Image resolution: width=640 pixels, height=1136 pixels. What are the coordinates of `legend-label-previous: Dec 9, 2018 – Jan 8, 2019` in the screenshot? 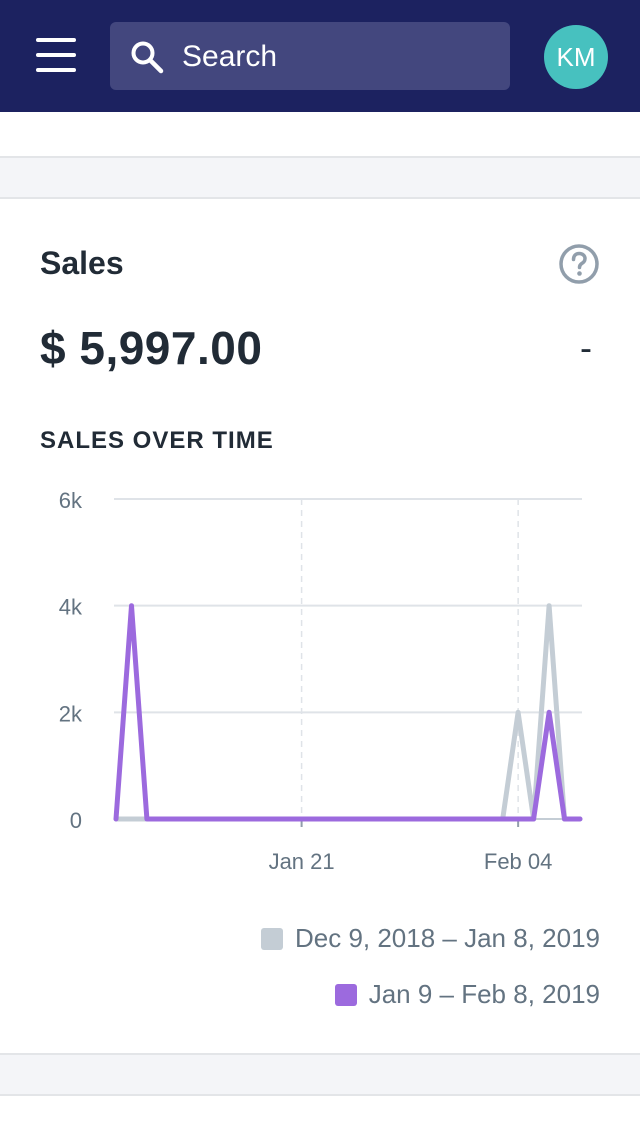 It's located at (447, 938).